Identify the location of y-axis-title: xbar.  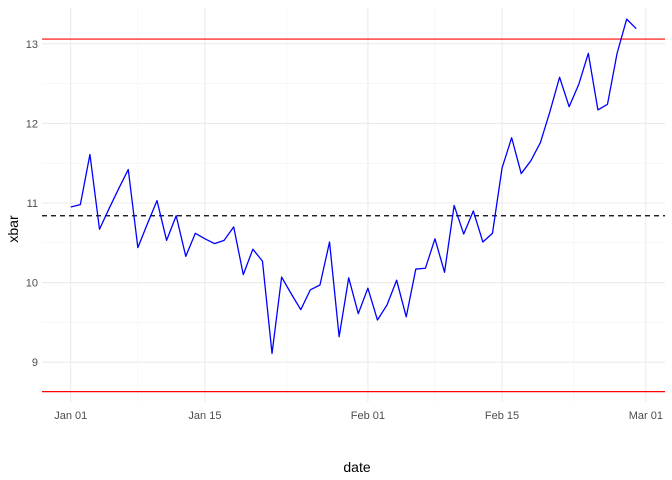
(13, 229).